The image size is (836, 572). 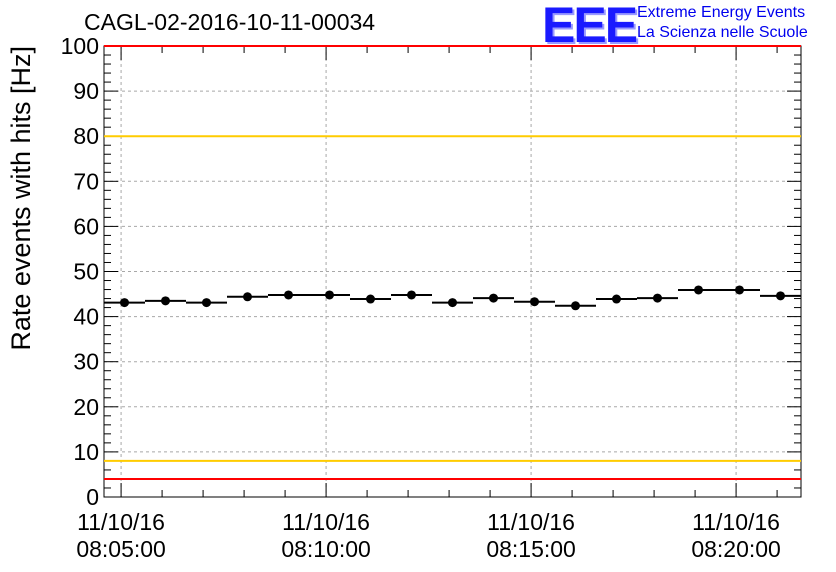 What do you see at coordinates (92, 497) in the screenshot?
I see `y-tick-label: 0` at bounding box center [92, 497].